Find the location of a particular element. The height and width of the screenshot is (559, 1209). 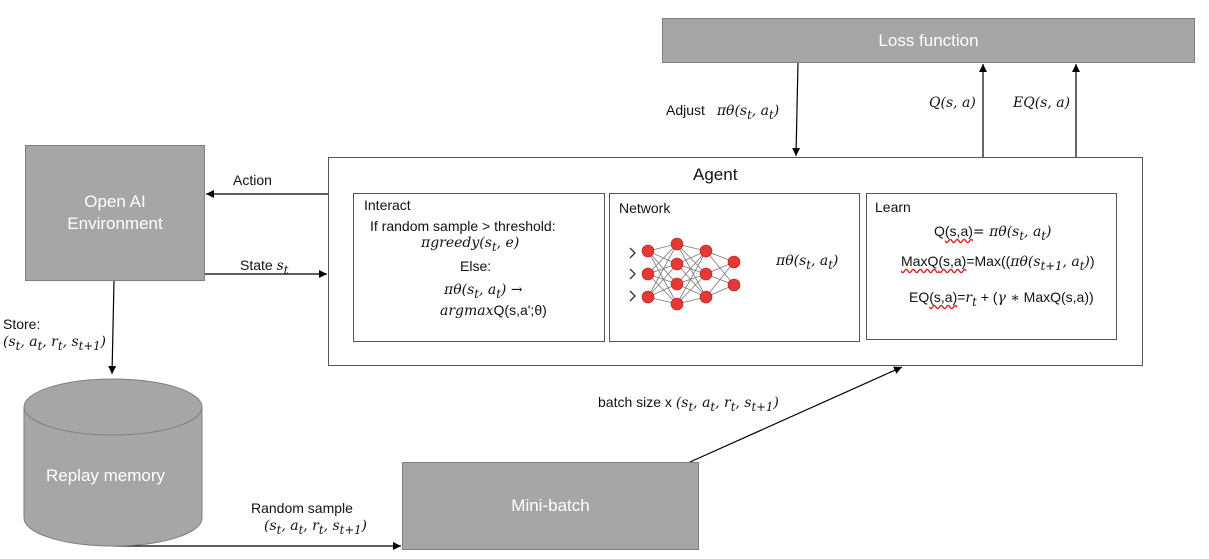

interact-argmax-formula: argmaxQ(s,a';θ) is located at coordinates (493, 310).